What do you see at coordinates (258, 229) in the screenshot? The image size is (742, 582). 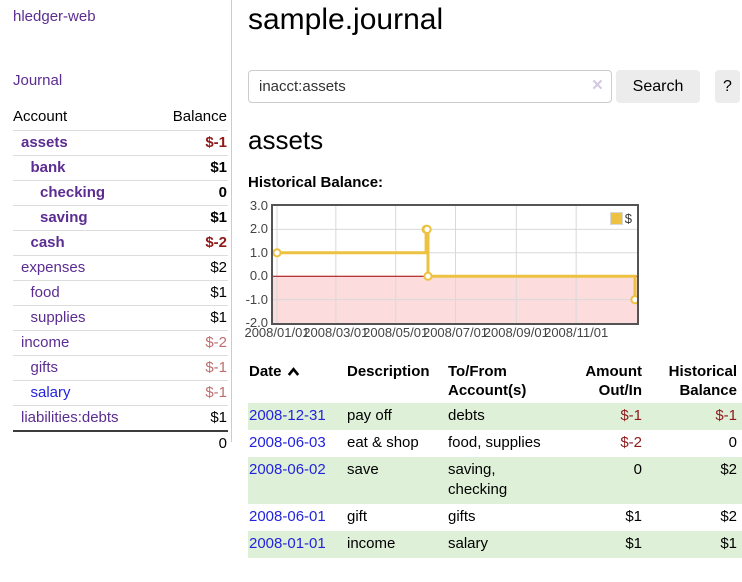 I see `y-tick-label: 2.0` at bounding box center [258, 229].